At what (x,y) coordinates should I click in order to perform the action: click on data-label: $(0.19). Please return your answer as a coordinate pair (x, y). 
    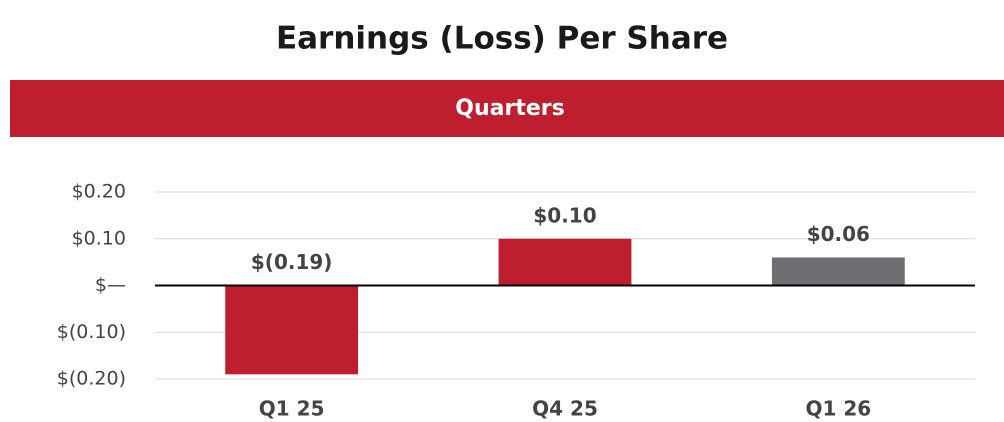
    Looking at the image, I should click on (292, 262).